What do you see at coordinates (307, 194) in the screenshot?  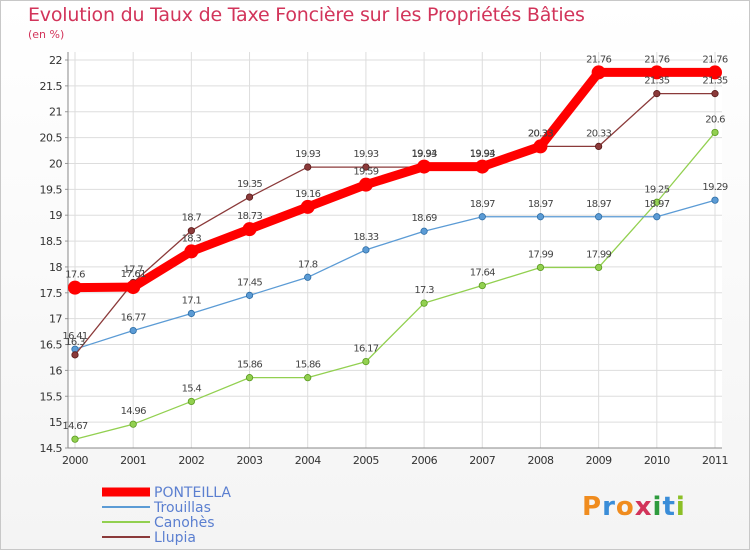 I see `data-label: 19.16` at bounding box center [307, 194].